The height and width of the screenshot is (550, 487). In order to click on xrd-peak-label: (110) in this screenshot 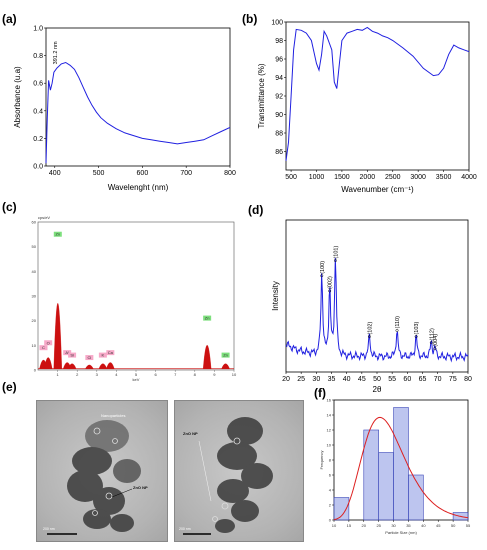, I will do `click(398, 322)`.